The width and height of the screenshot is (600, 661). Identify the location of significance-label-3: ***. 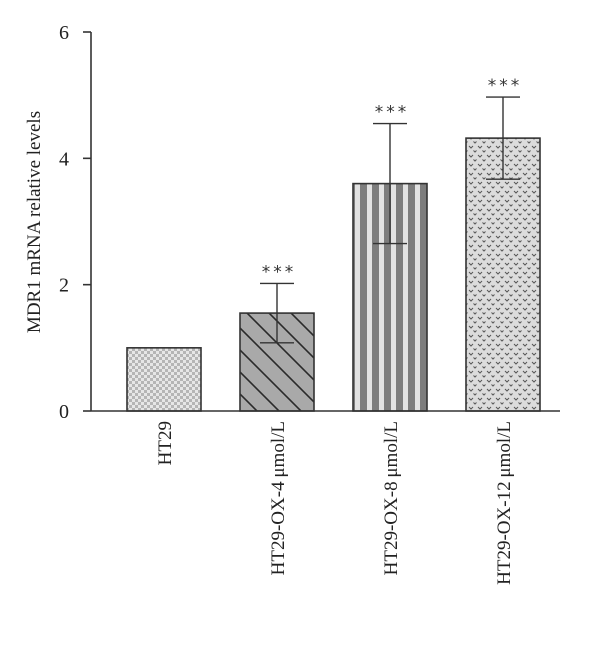
(392, 113).